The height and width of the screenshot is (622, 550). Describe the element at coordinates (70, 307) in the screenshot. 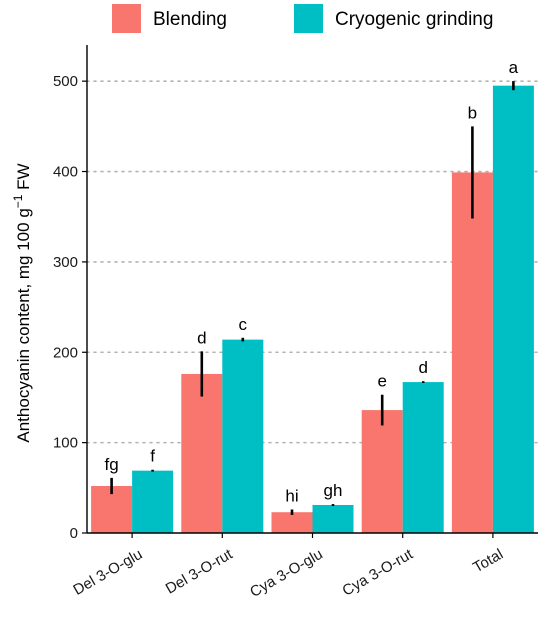

I see `y-ticks: 0 100 200 300 400 500` at that location.